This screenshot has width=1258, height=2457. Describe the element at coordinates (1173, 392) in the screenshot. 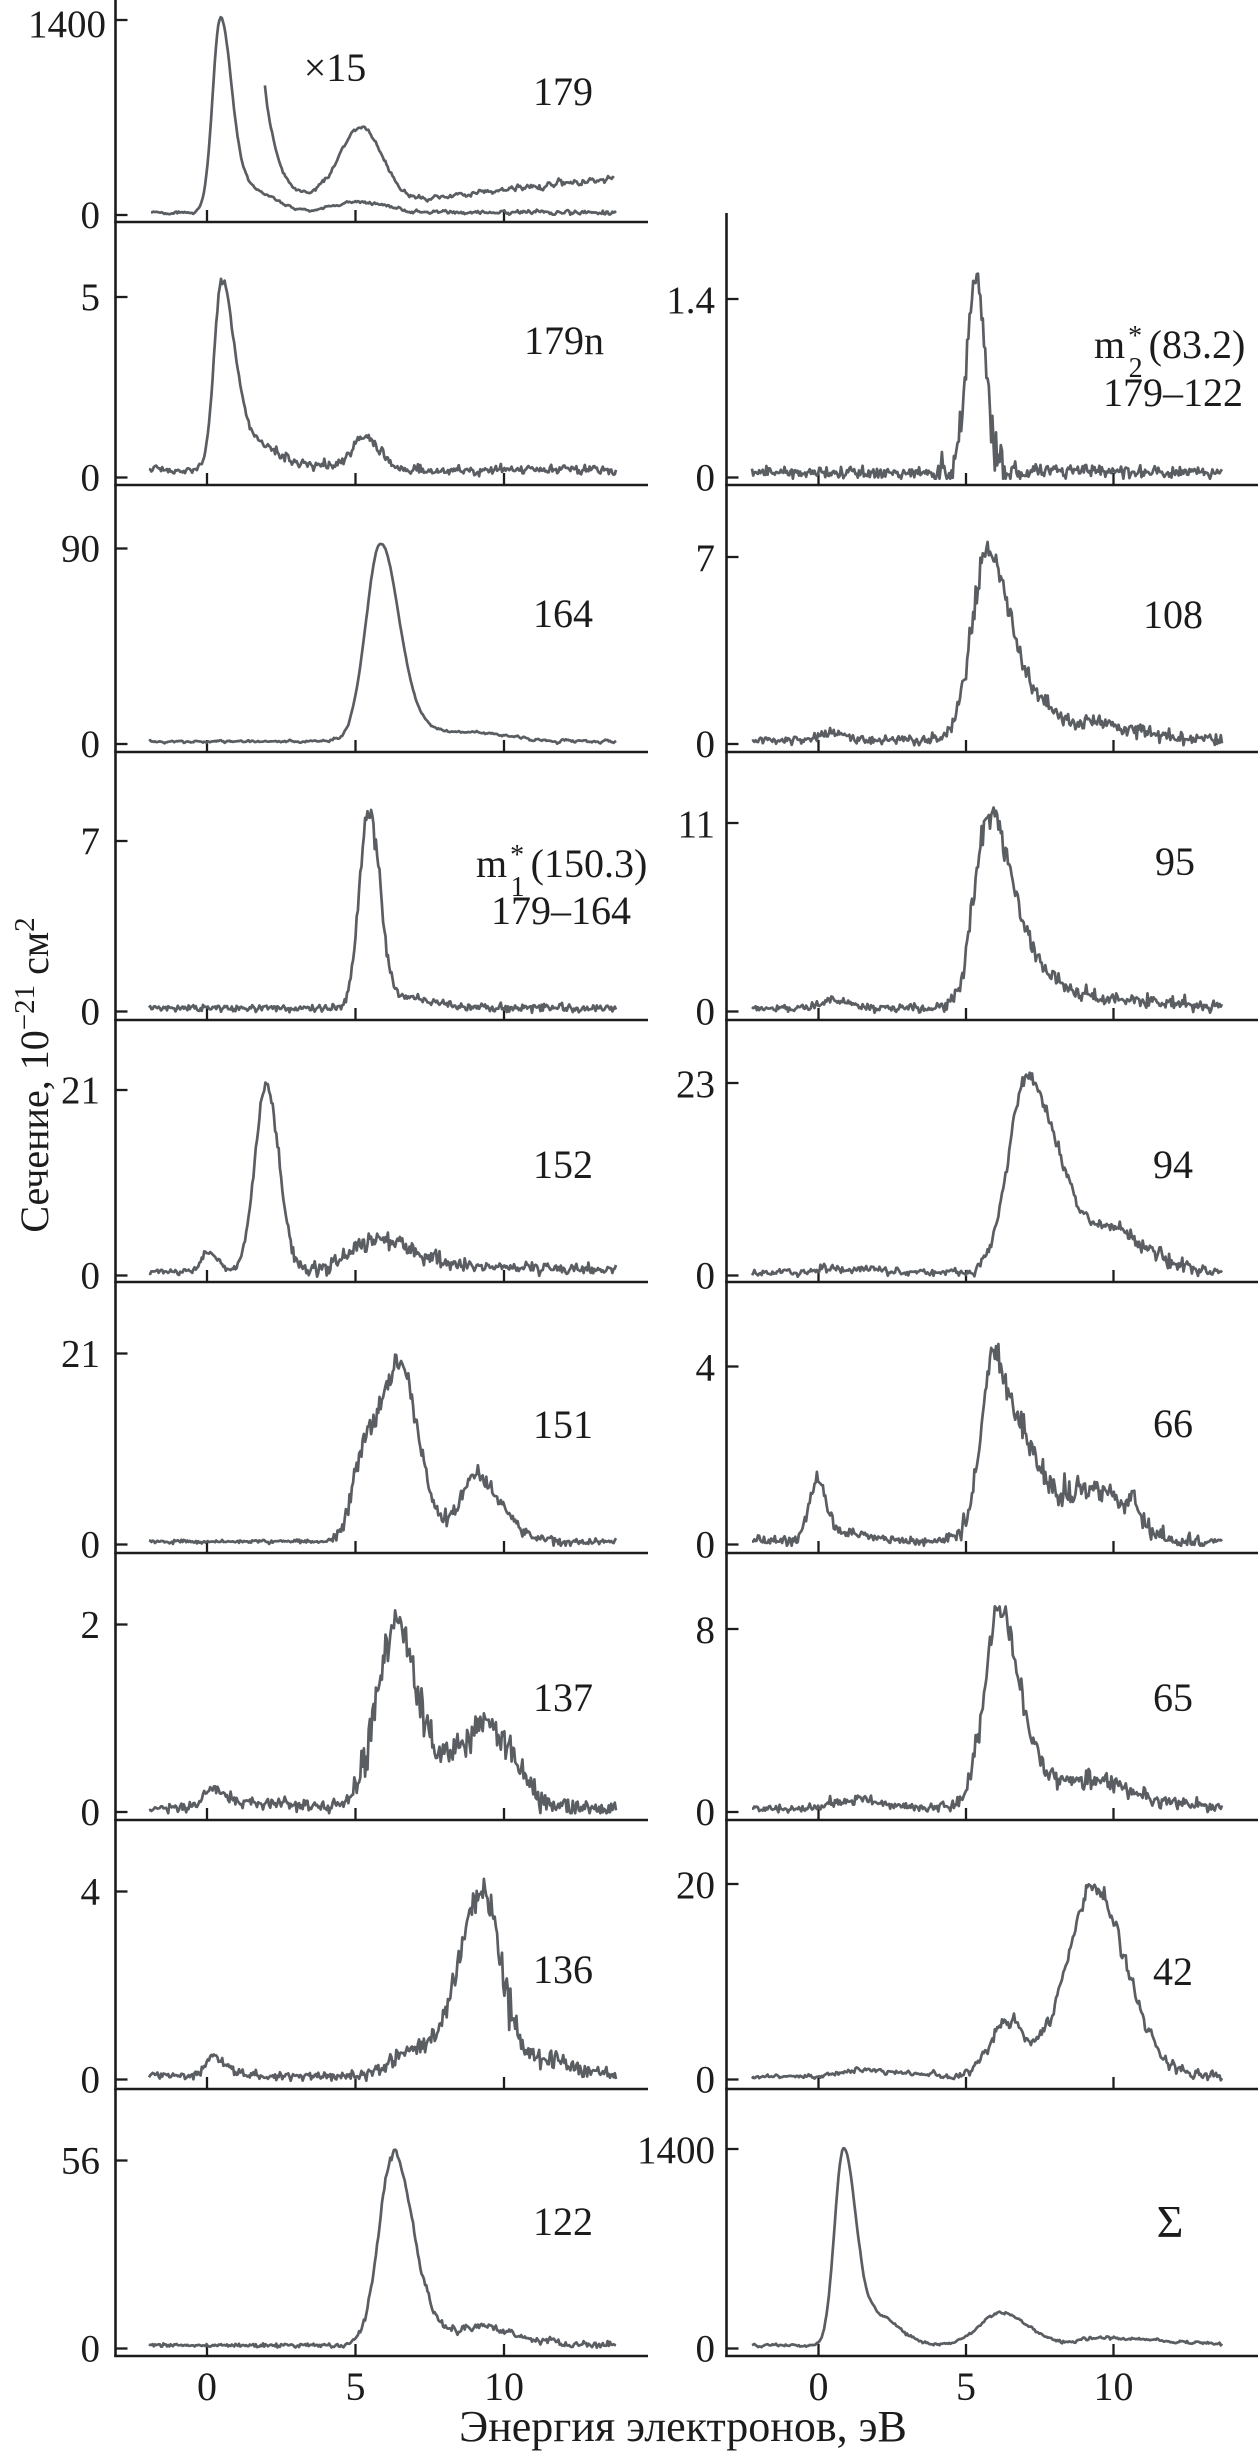

I see `svg-text: 179–122` at that location.